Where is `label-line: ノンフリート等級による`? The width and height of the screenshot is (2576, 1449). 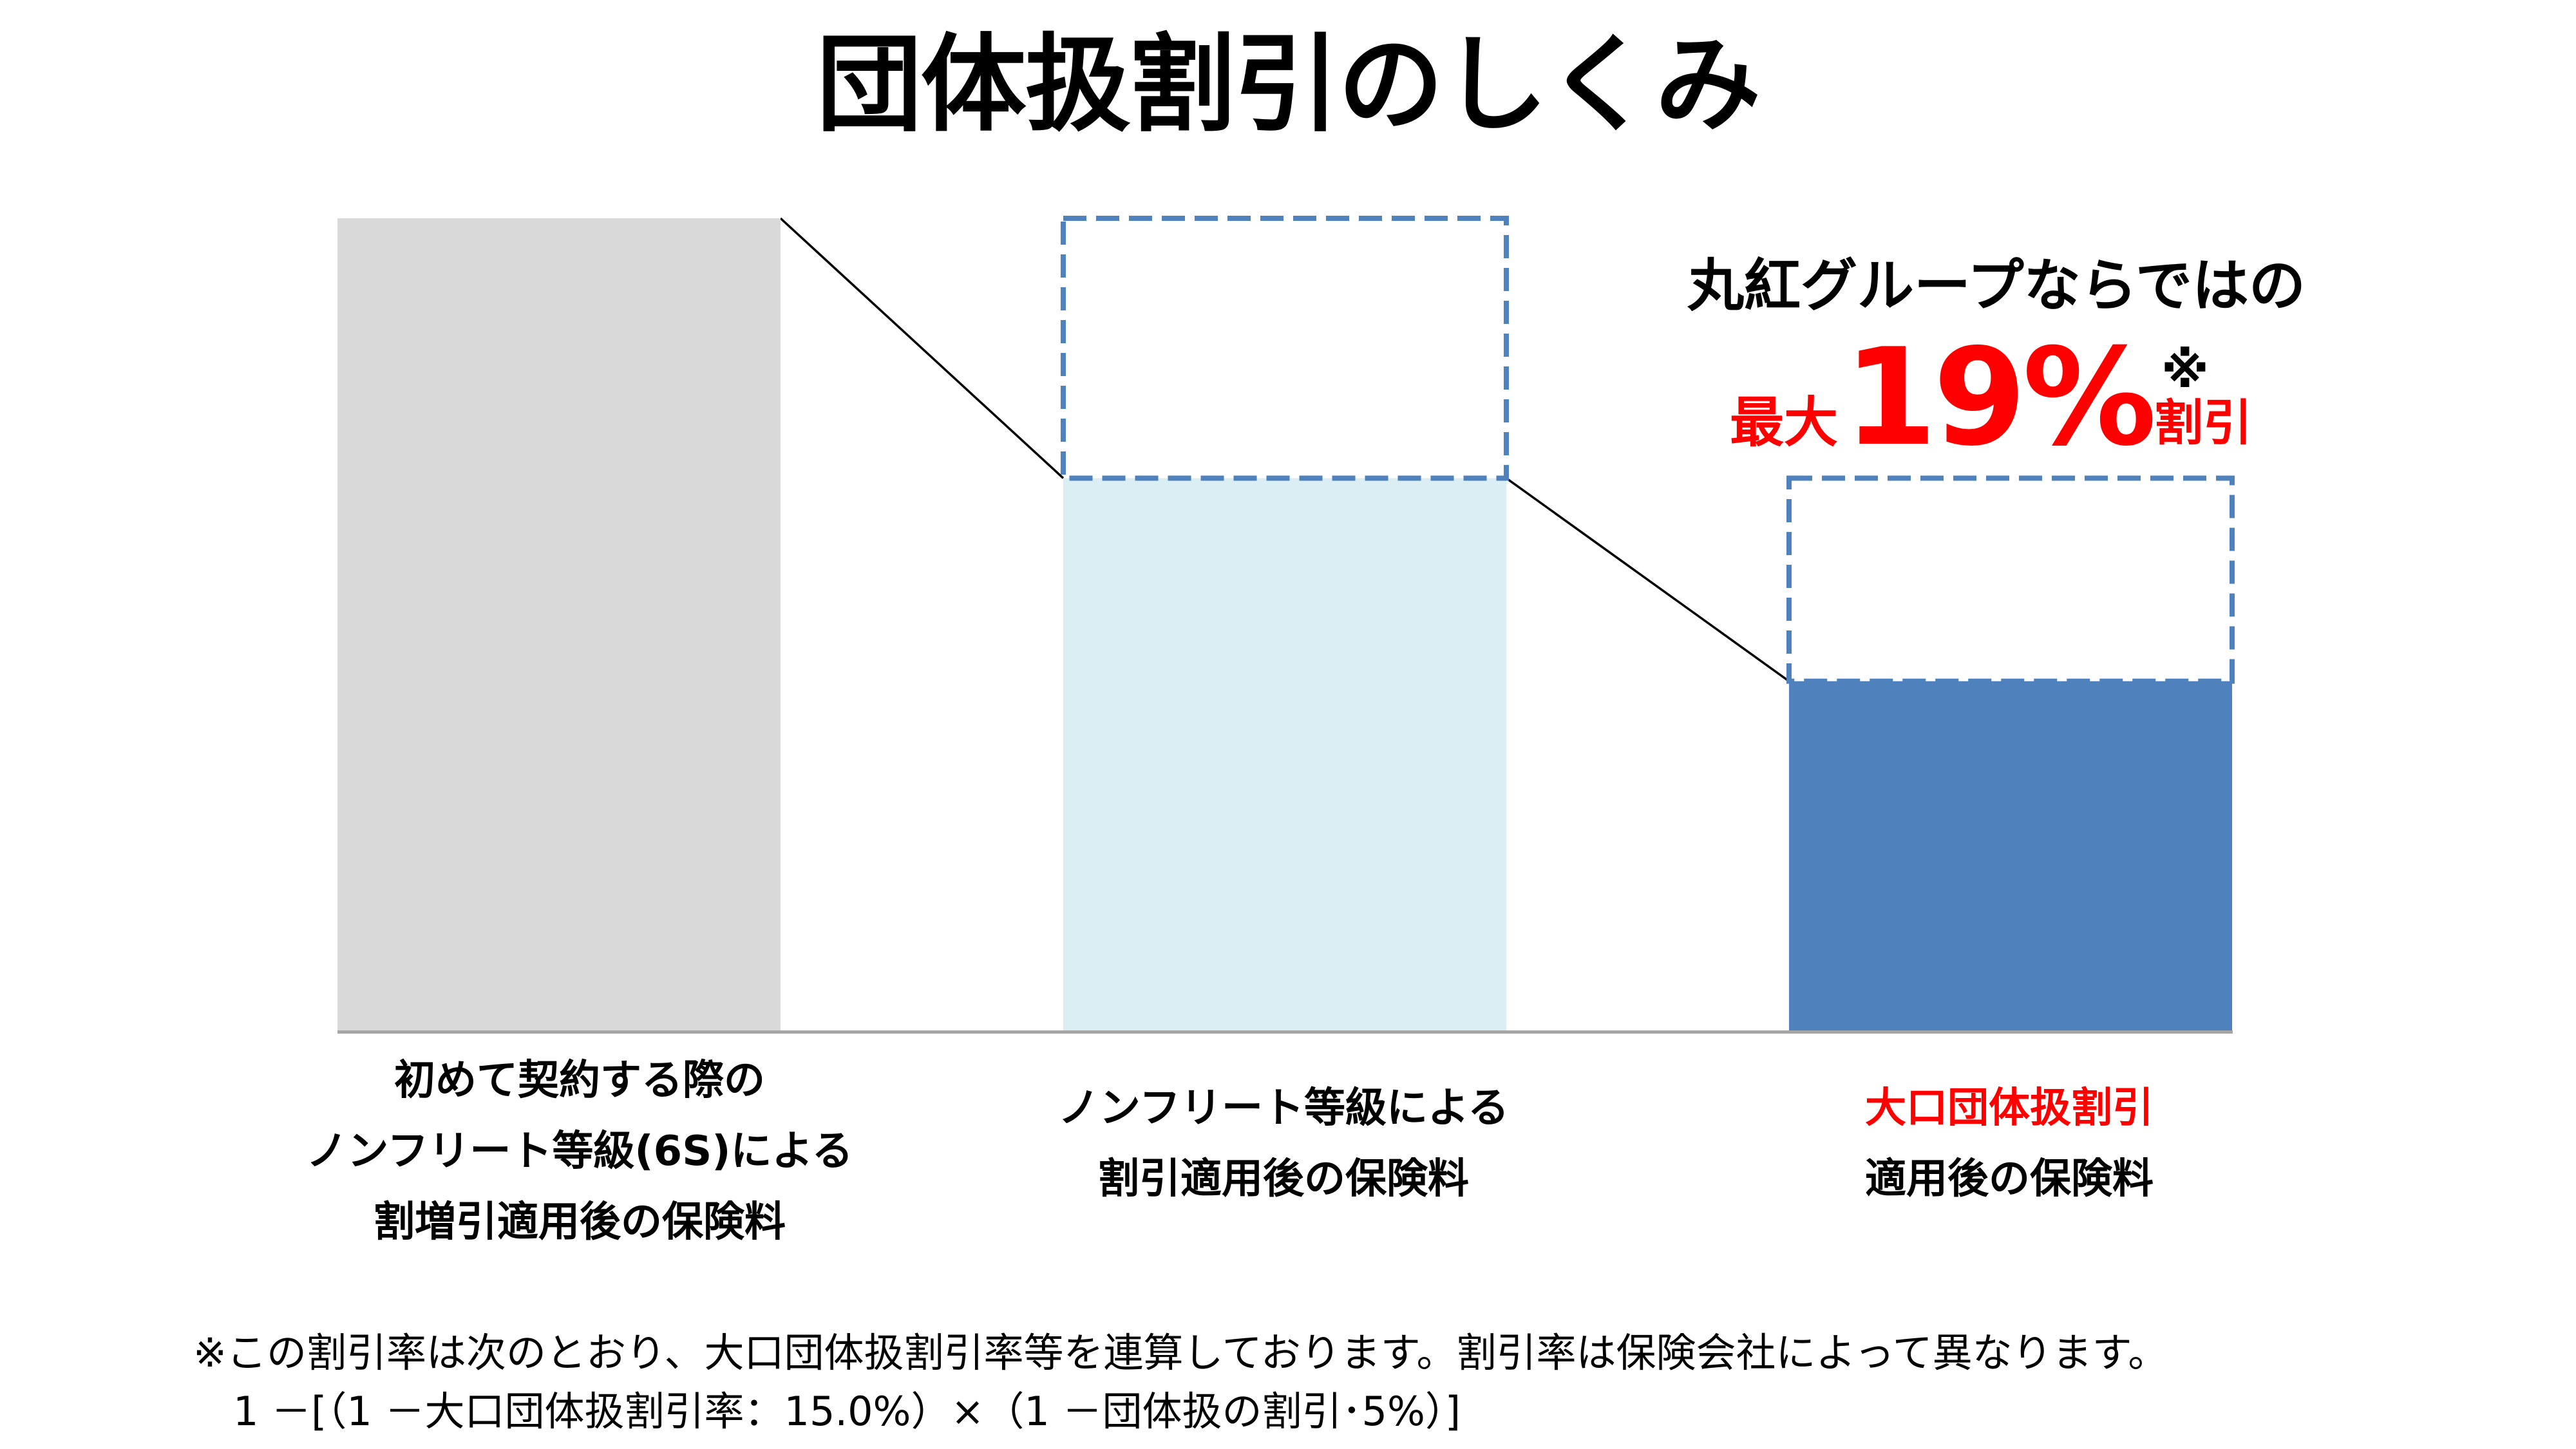 label-line: ノンフリート等級による is located at coordinates (1284, 1108).